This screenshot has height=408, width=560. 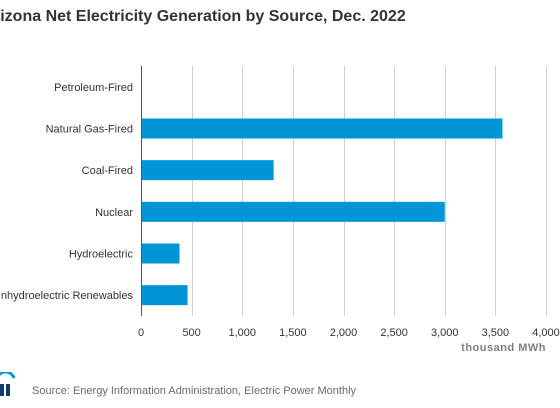 I want to click on x-tick-label: 500, so click(x=191, y=333).